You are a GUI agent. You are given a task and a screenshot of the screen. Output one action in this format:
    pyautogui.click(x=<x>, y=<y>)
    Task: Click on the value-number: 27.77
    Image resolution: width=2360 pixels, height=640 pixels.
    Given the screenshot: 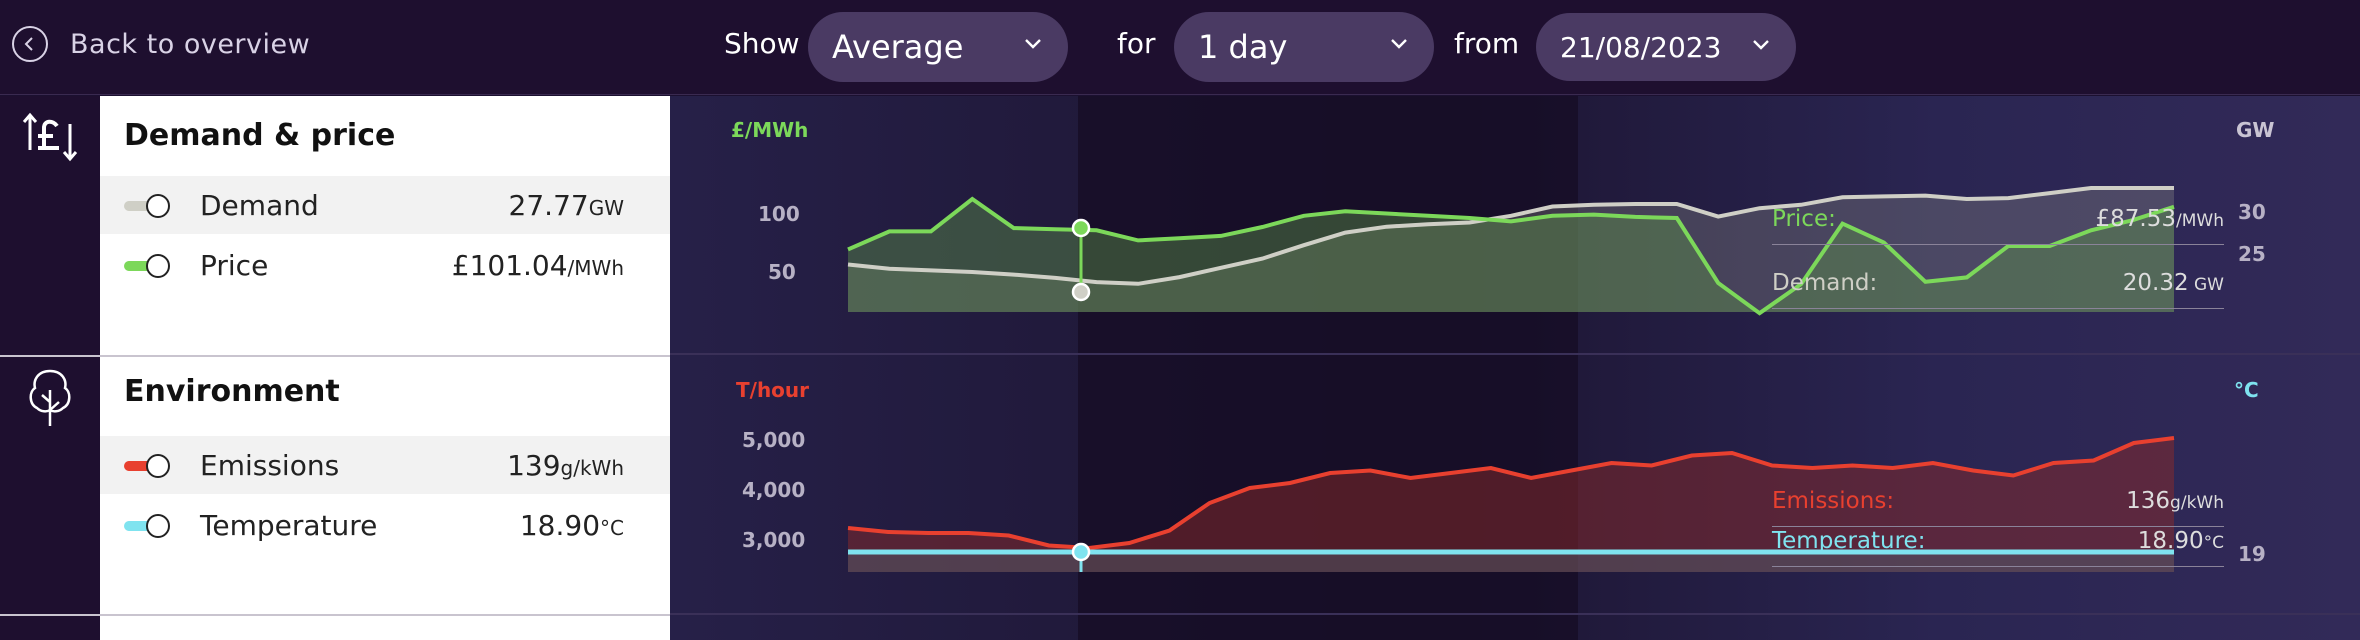 What is the action you would take?
    pyautogui.click(x=548, y=205)
    